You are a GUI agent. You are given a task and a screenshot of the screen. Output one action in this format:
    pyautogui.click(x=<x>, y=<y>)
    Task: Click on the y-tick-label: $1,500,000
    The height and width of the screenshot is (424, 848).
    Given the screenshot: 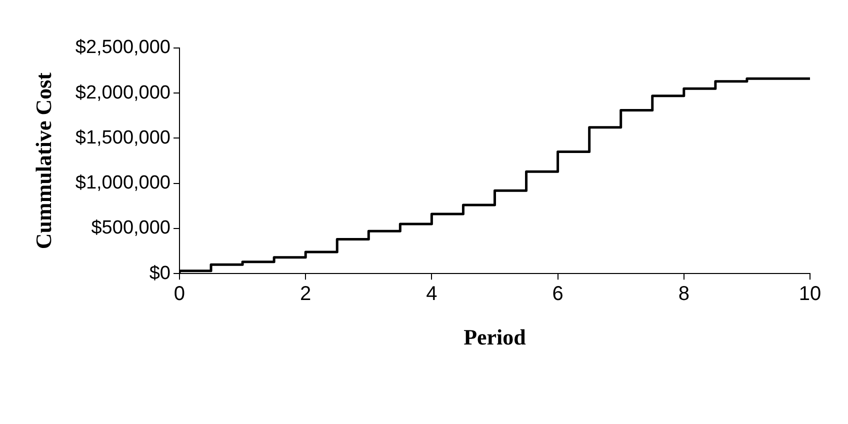 What is the action you would take?
    pyautogui.click(x=122, y=137)
    